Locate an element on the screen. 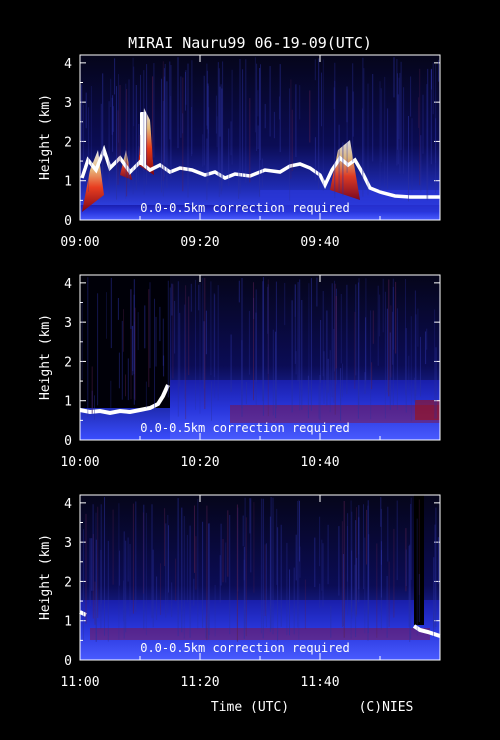 This screenshot has height=740, width=500. figure-title: MIRAI Nauru99 06-19-09(UTC) is located at coordinates (250, 43).